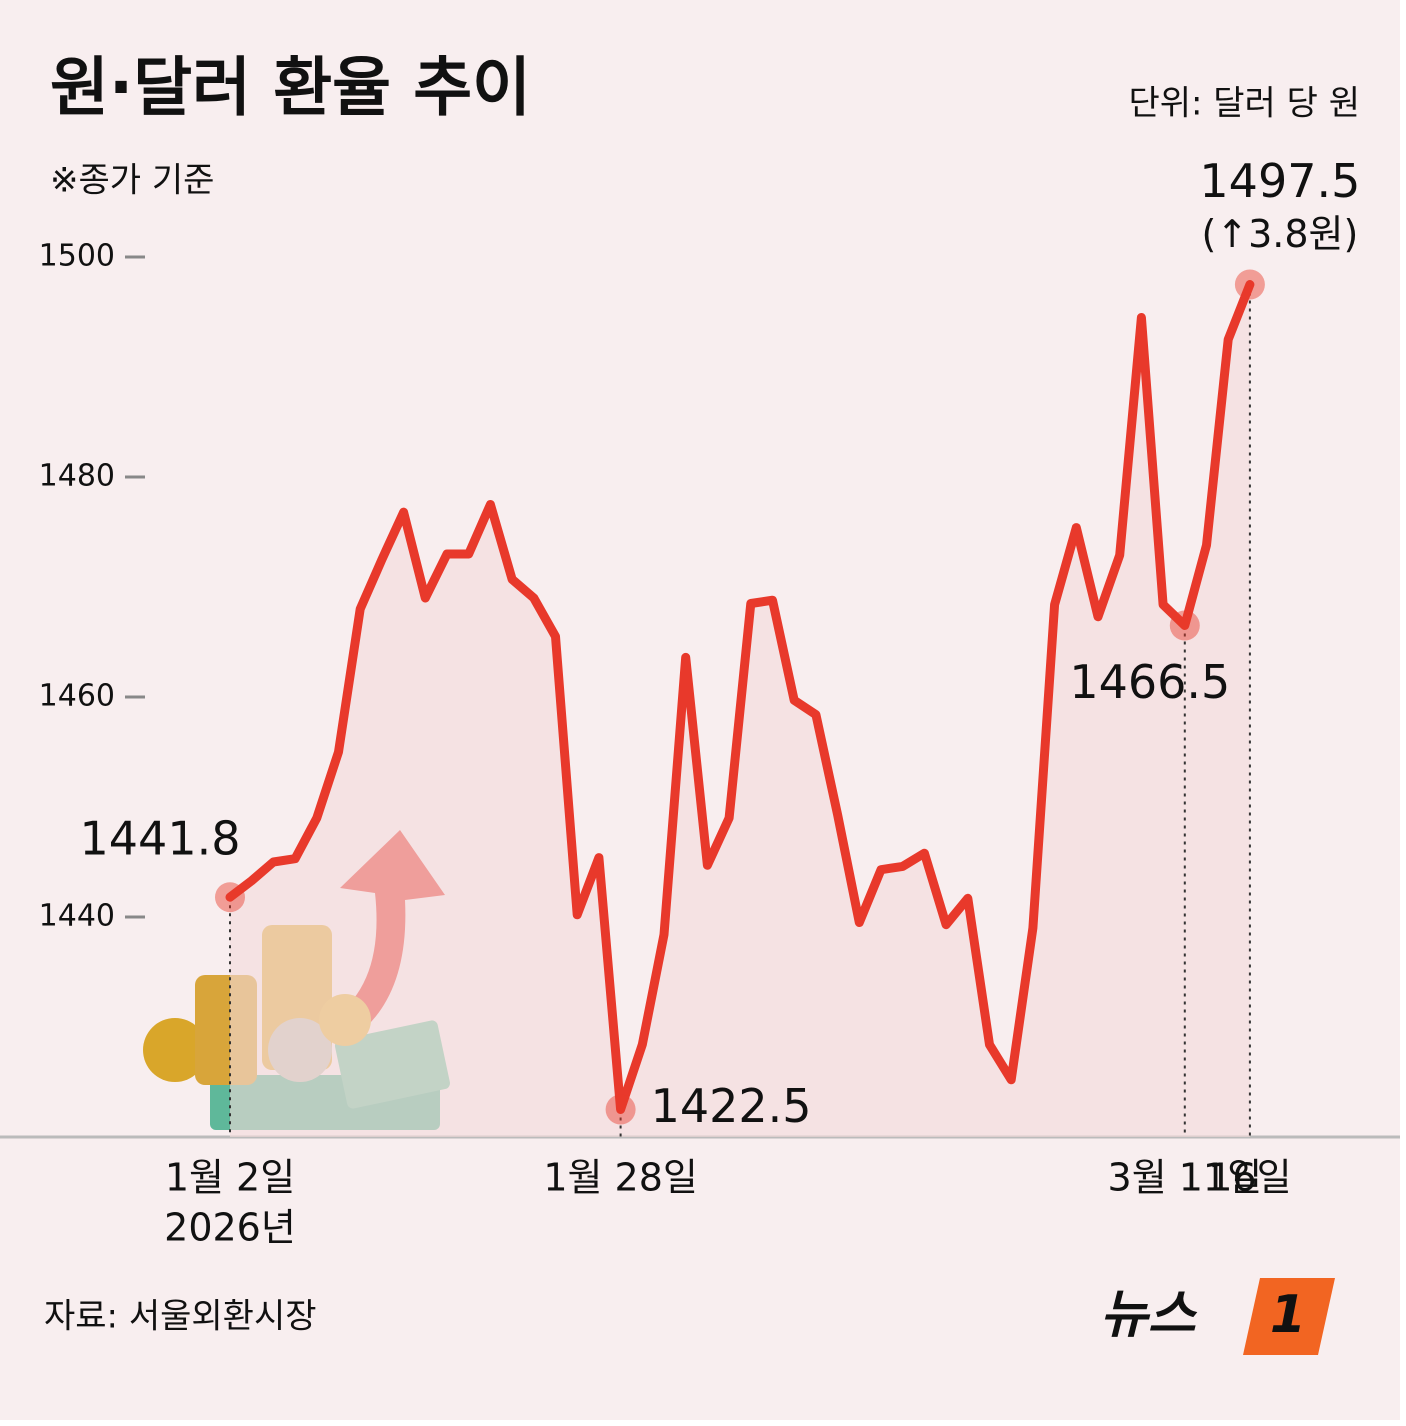  I want to click on y-tick-label: 1500, so click(77, 256).